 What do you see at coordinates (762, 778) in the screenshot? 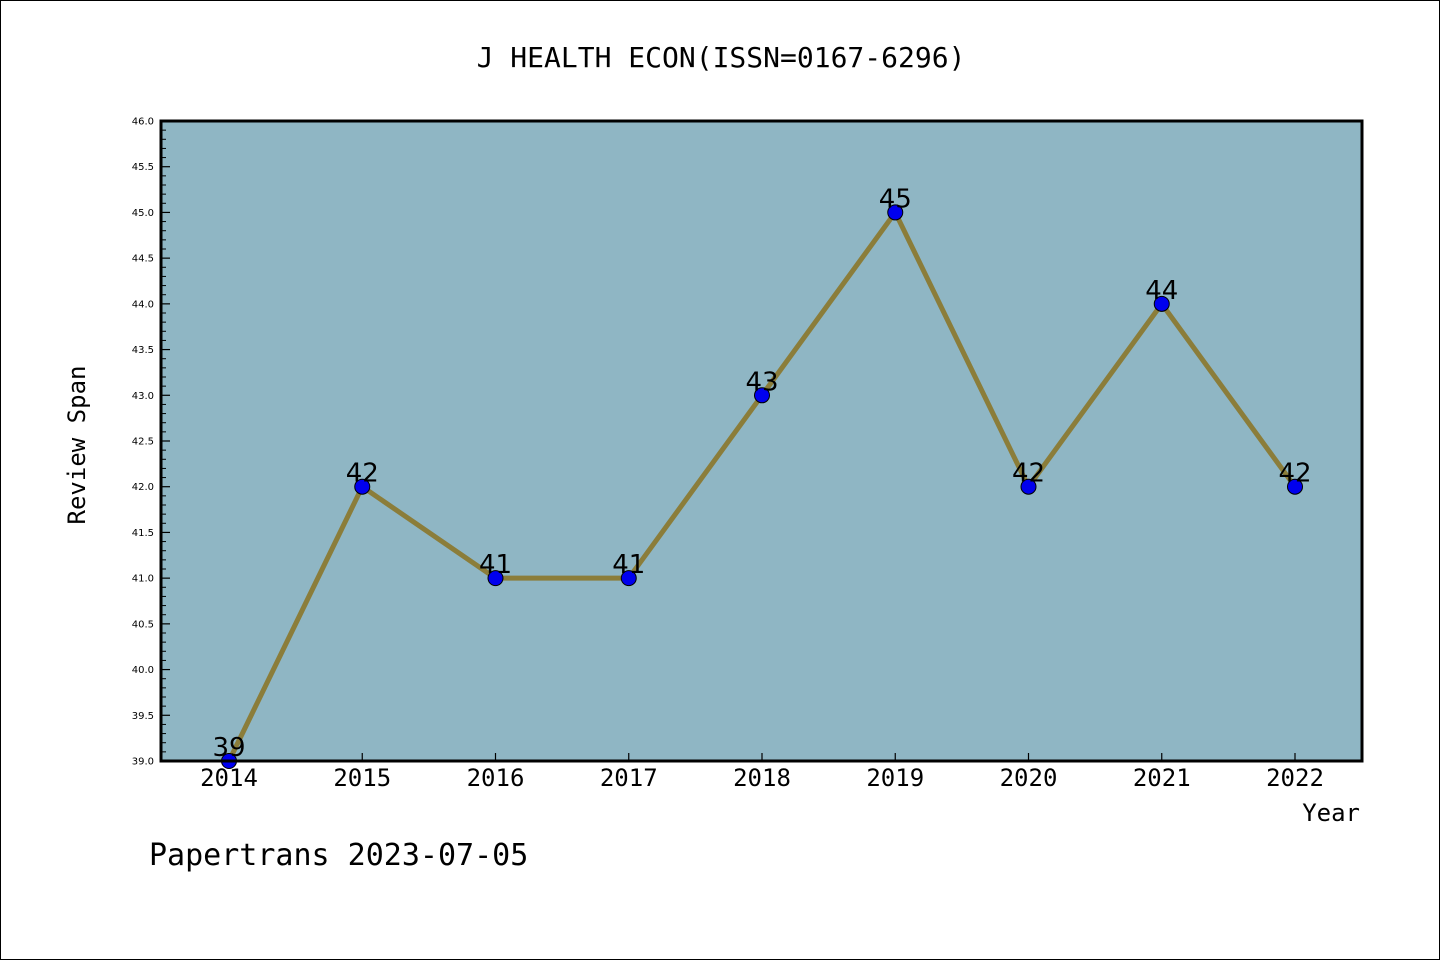
I see `x-tick-label: 2018` at bounding box center [762, 778].